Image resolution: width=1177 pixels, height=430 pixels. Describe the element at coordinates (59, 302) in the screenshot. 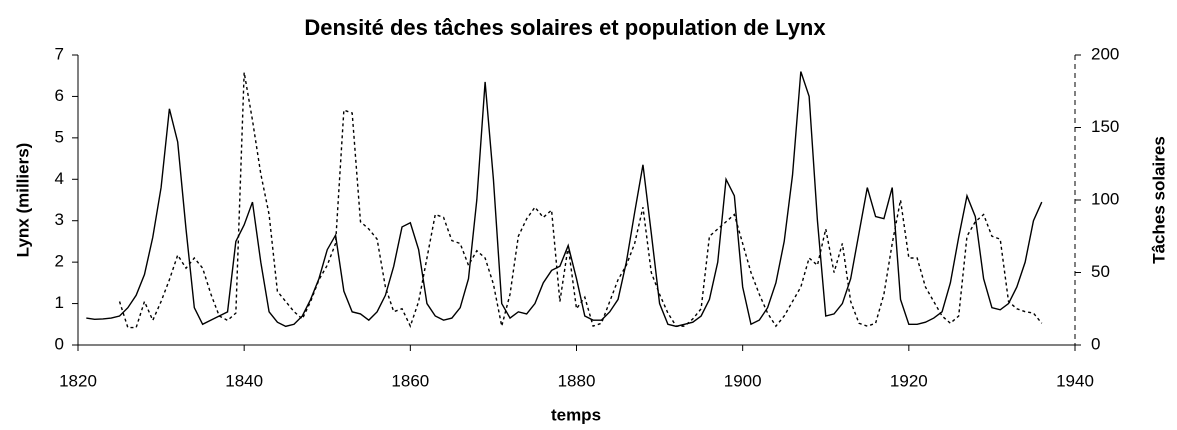

I see `y-tick-label: 1` at that location.